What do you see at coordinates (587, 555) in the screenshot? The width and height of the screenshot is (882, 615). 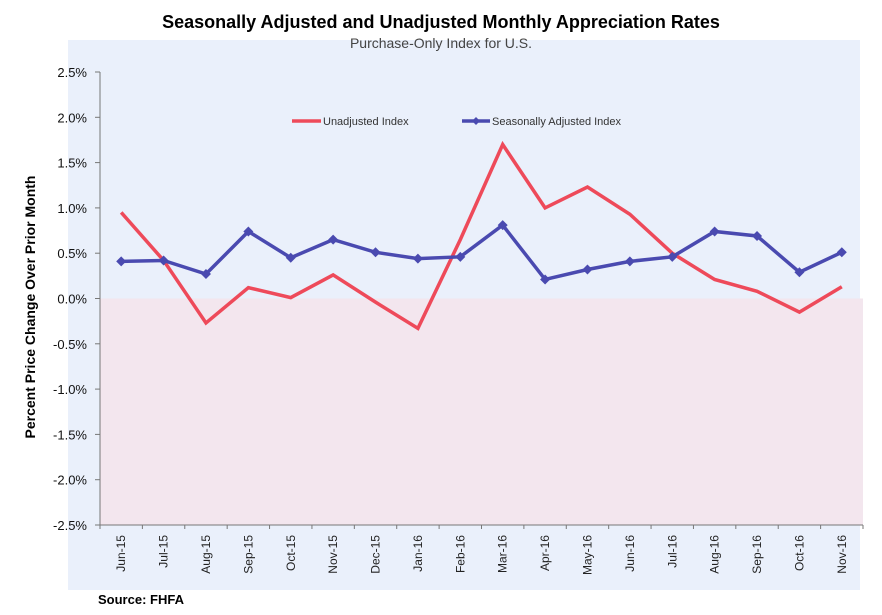 I see `x-tick-label: May-16` at bounding box center [587, 555].